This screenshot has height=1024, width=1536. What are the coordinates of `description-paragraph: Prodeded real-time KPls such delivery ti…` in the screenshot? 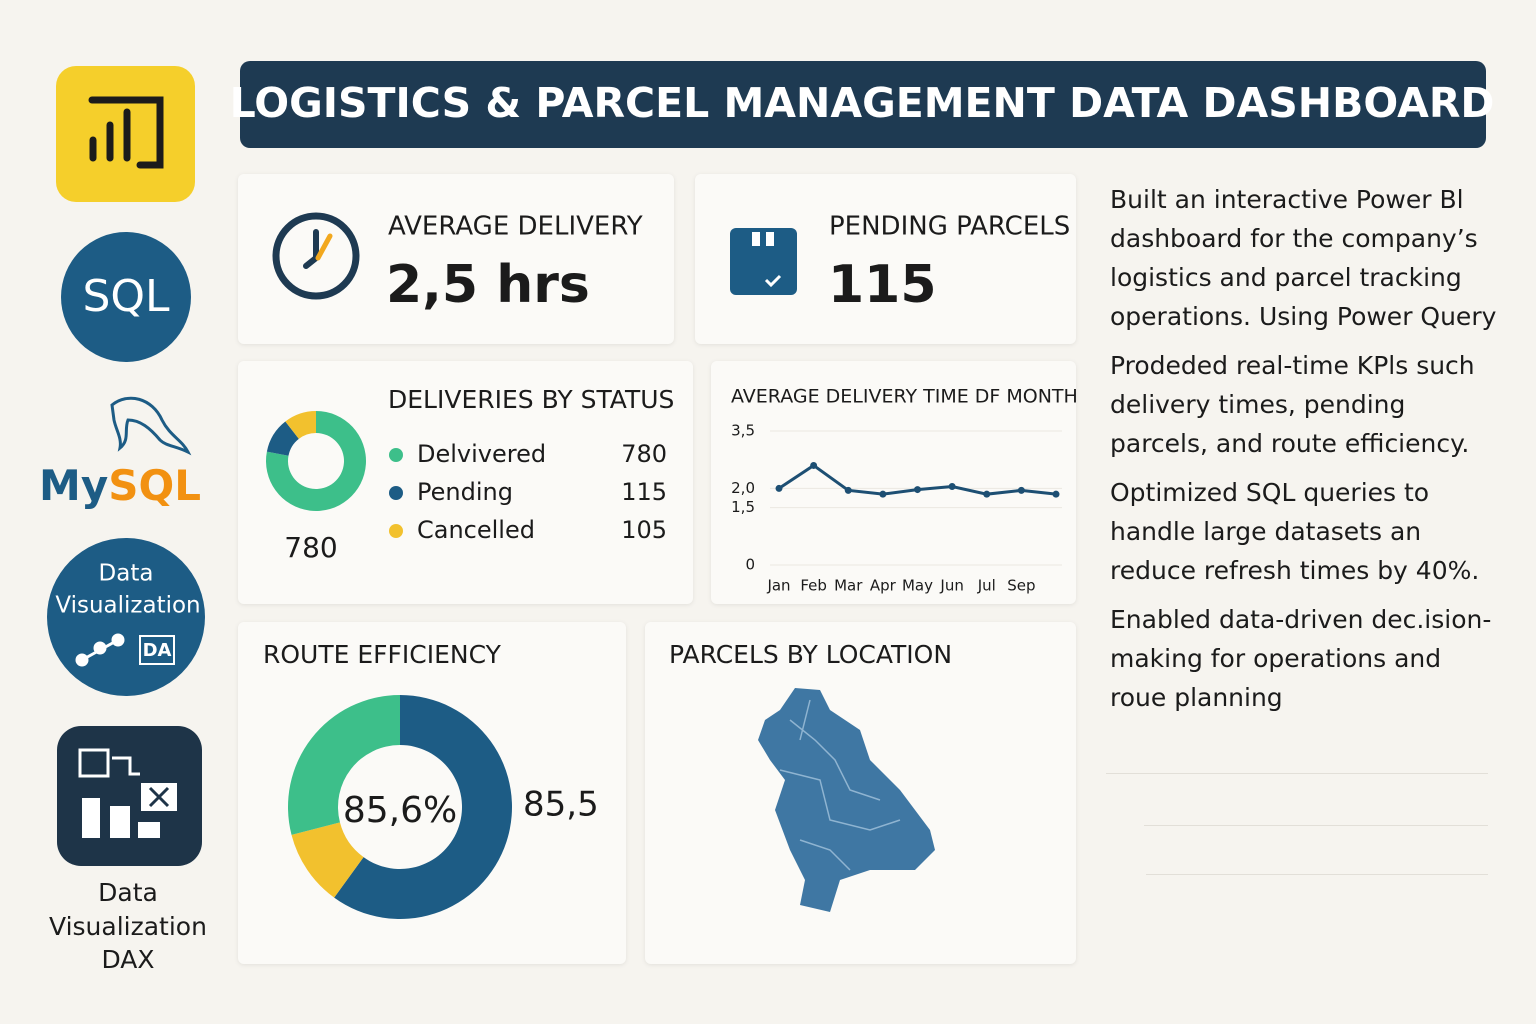 It's located at (1292, 404).